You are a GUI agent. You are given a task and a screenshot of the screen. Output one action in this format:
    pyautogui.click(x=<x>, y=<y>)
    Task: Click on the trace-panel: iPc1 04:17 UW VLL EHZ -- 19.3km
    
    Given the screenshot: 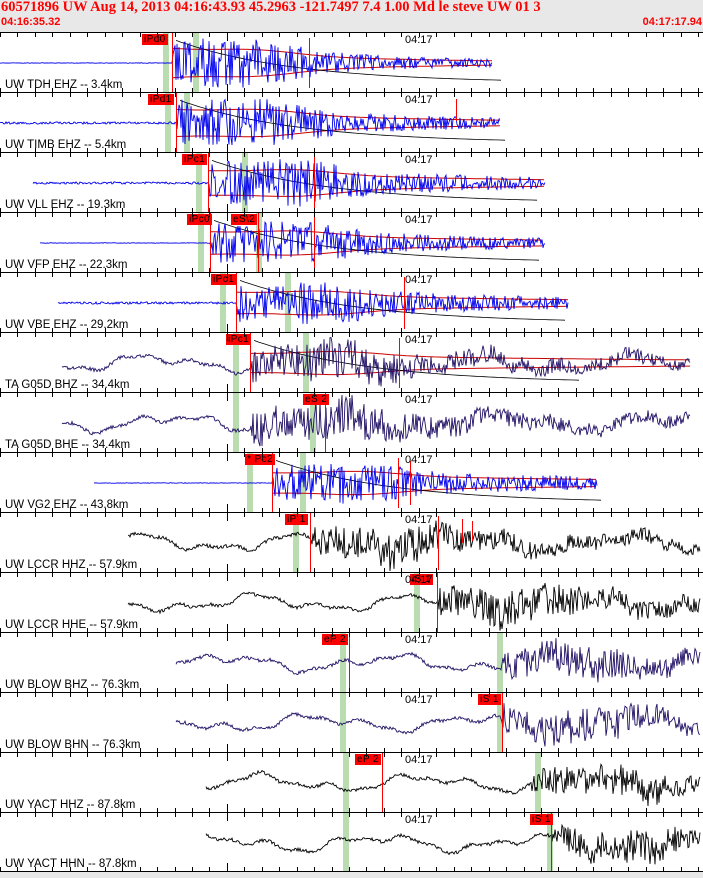 What is the action you would take?
    pyautogui.click(x=351, y=182)
    